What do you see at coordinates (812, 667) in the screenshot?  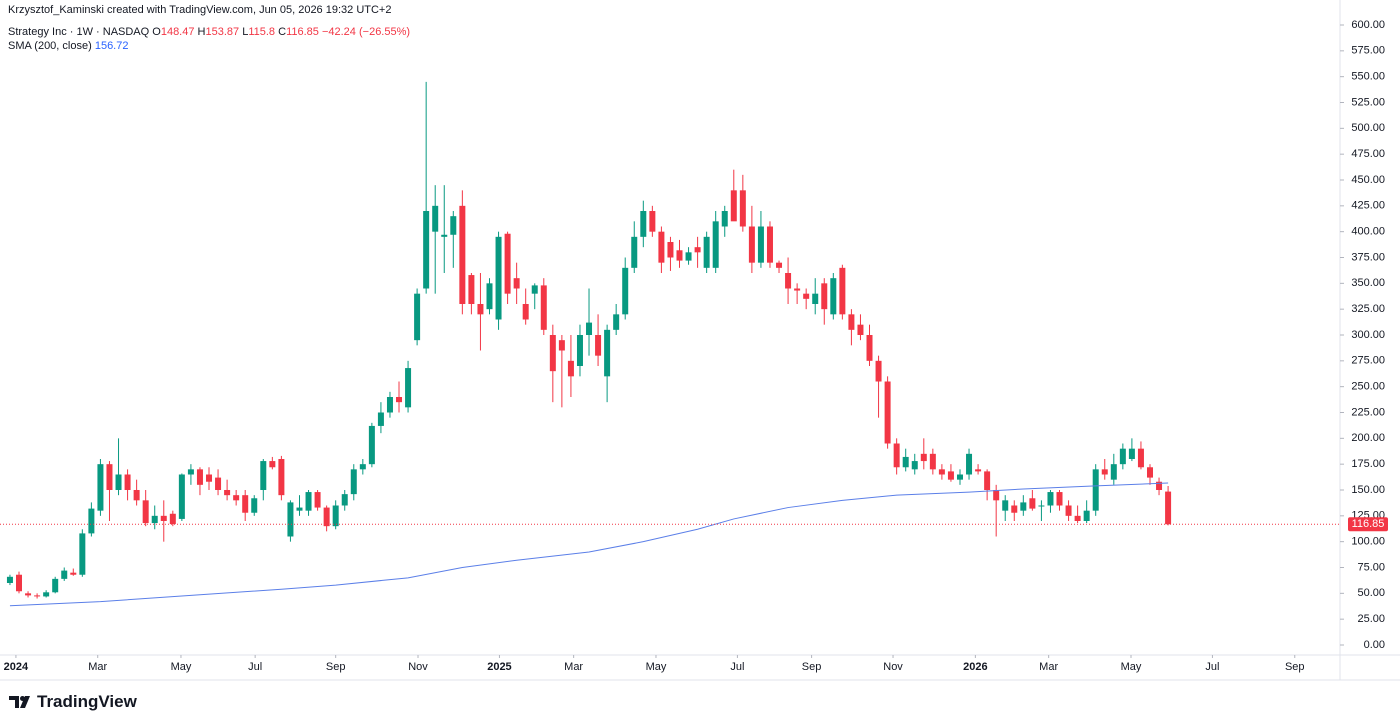 I see `x-tick-label: Sep` at bounding box center [812, 667].